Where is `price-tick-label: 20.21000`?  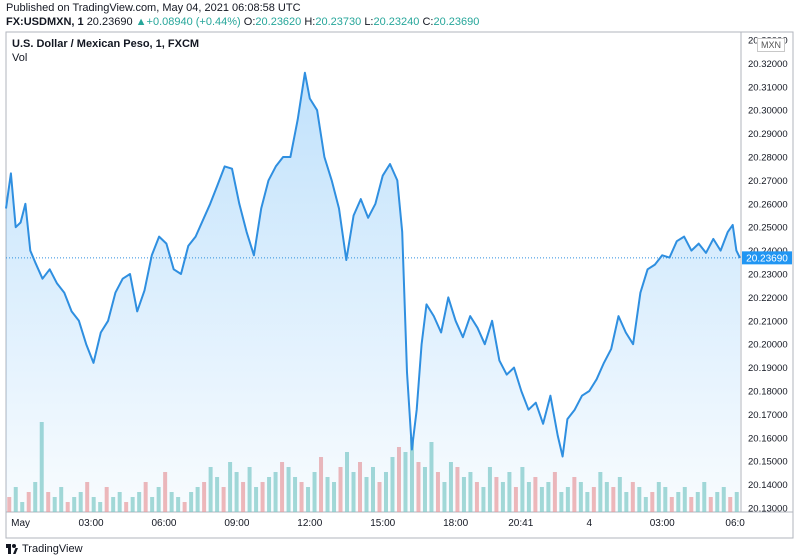 price-tick-label: 20.21000 is located at coordinates (768, 321).